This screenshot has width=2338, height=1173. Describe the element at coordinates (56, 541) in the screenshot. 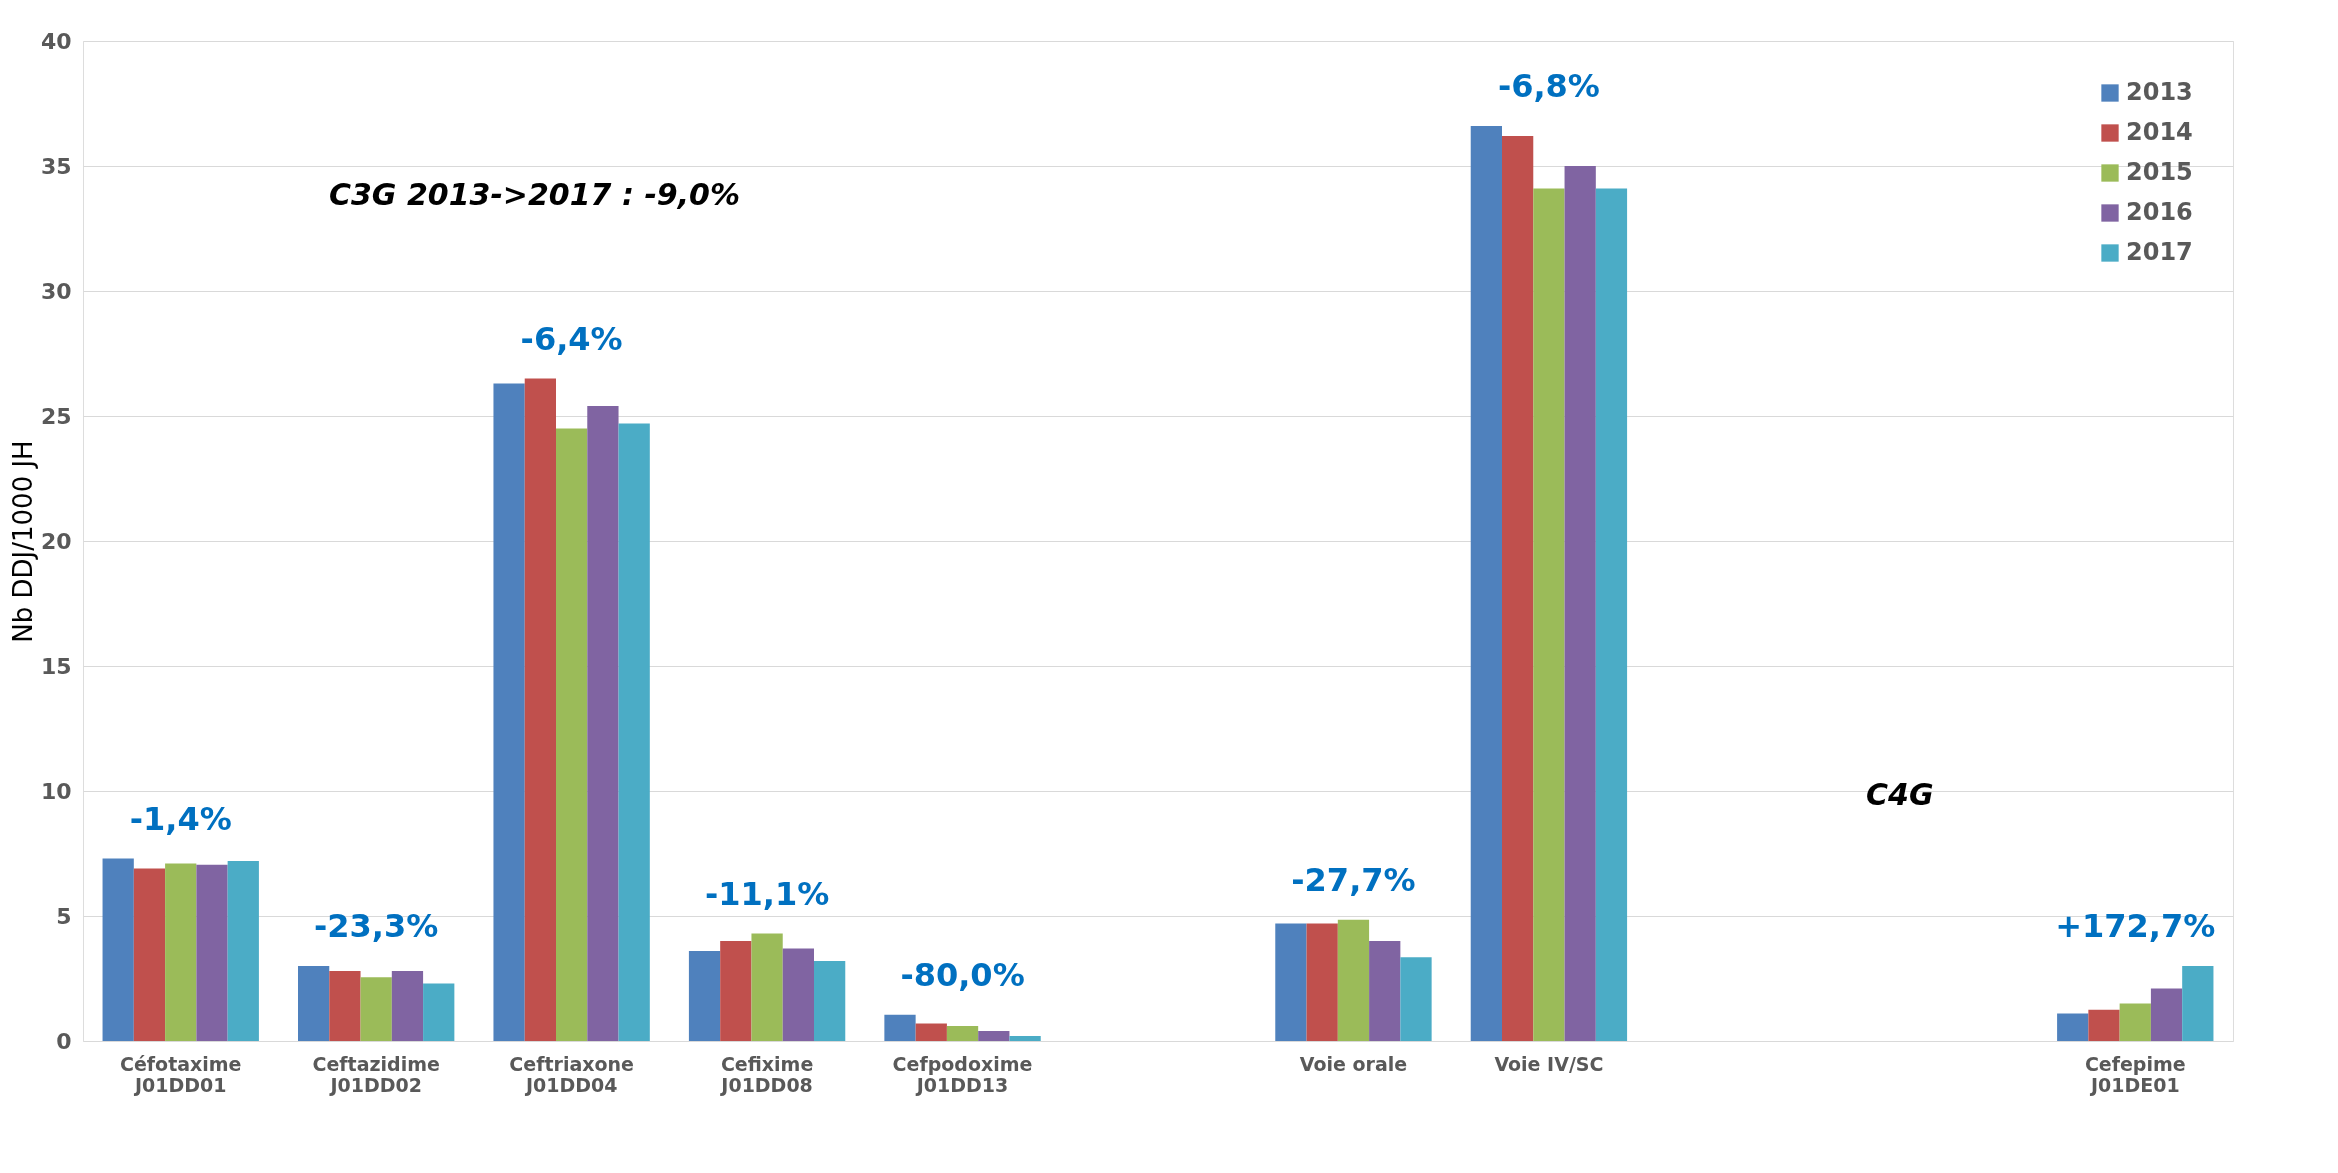

I see `y-tick-label: 20` at that location.